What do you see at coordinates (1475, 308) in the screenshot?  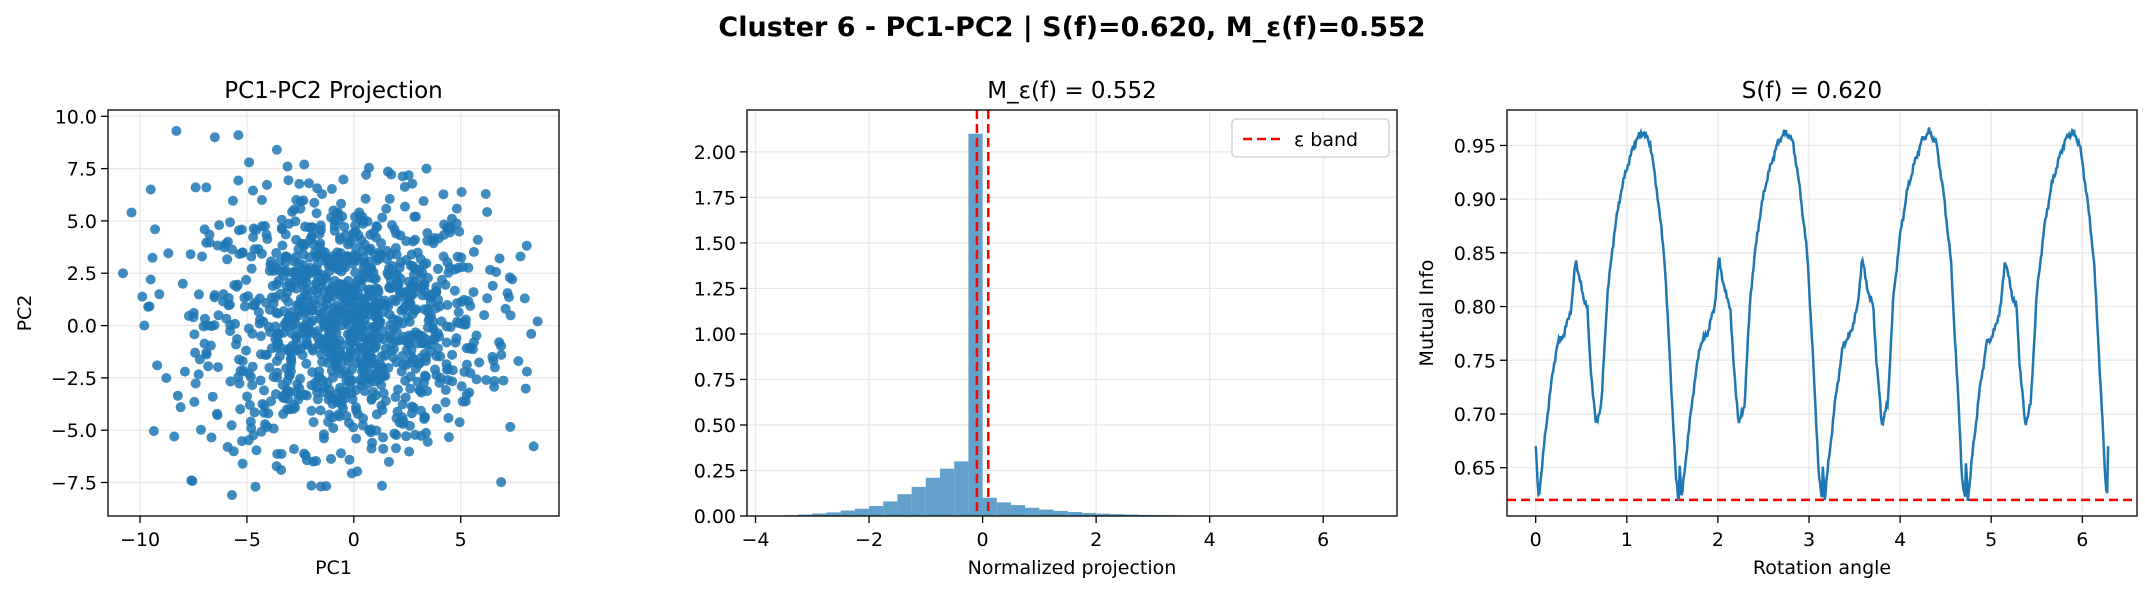 I see `line-ytick-label: 0.80` at bounding box center [1475, 308].